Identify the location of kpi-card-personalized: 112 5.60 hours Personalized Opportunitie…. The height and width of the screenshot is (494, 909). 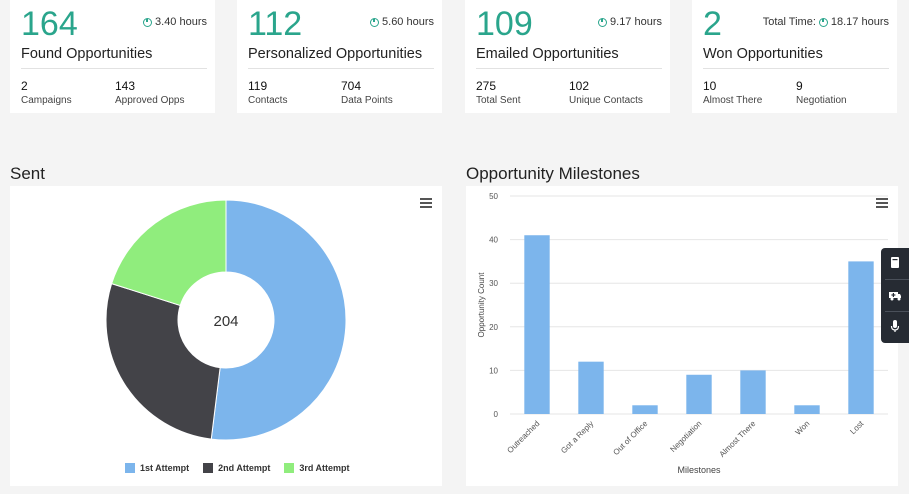
(339, 56).